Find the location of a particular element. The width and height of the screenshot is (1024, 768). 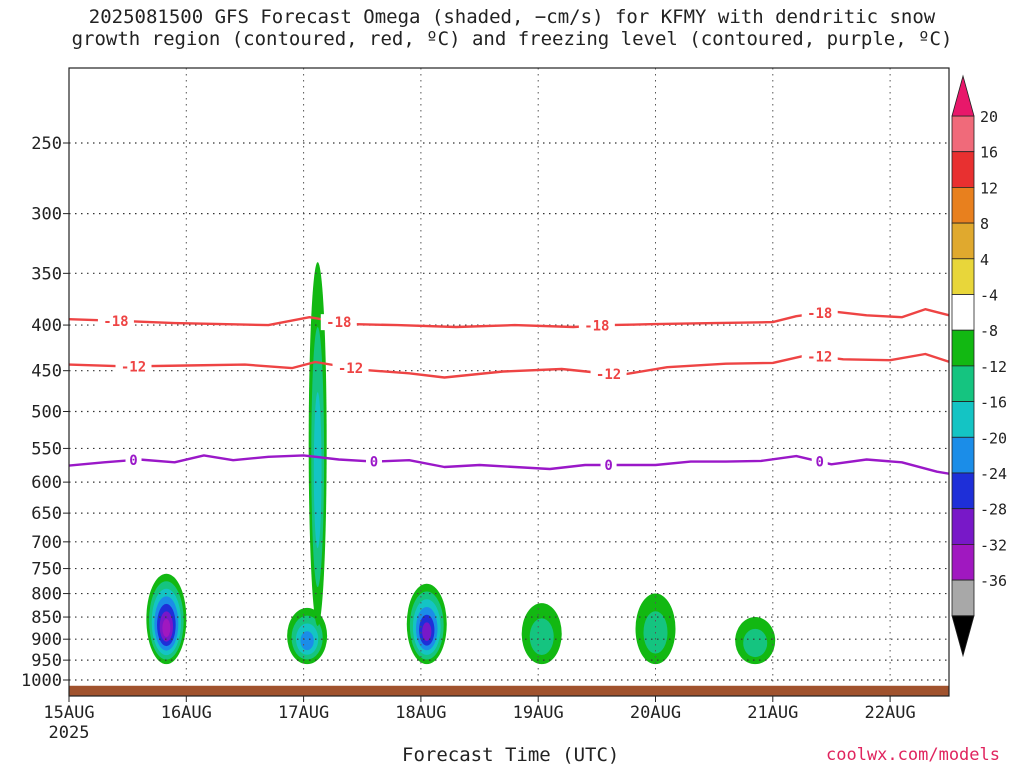

contour-label-0-3: 0 is located at coordinates (820, 463).